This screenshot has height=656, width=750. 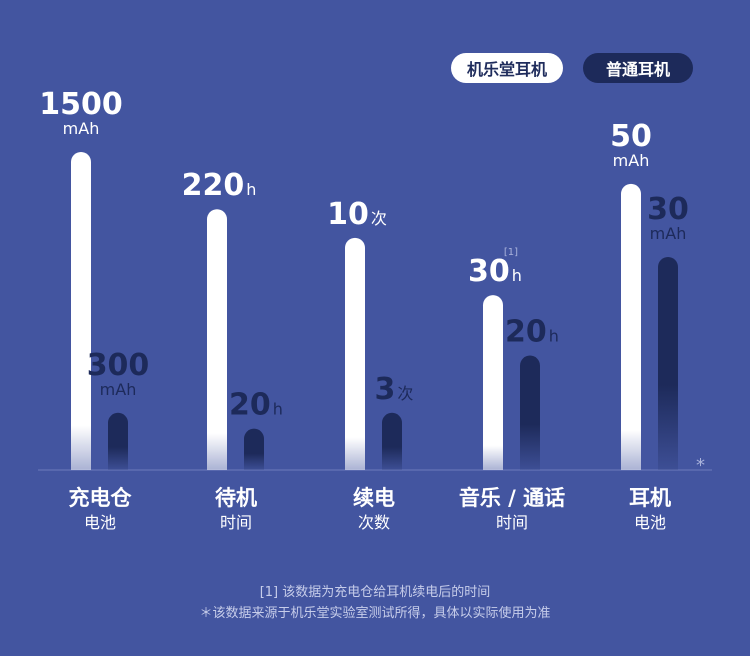 I want to click on label-jiletang-value: 1500, so click(x=81, y=104).